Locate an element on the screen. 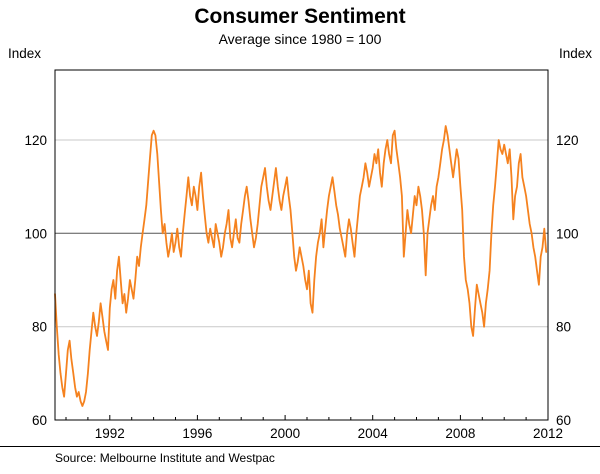  y-tick-label-right-80: 80 is located at coordinates (563, 327).